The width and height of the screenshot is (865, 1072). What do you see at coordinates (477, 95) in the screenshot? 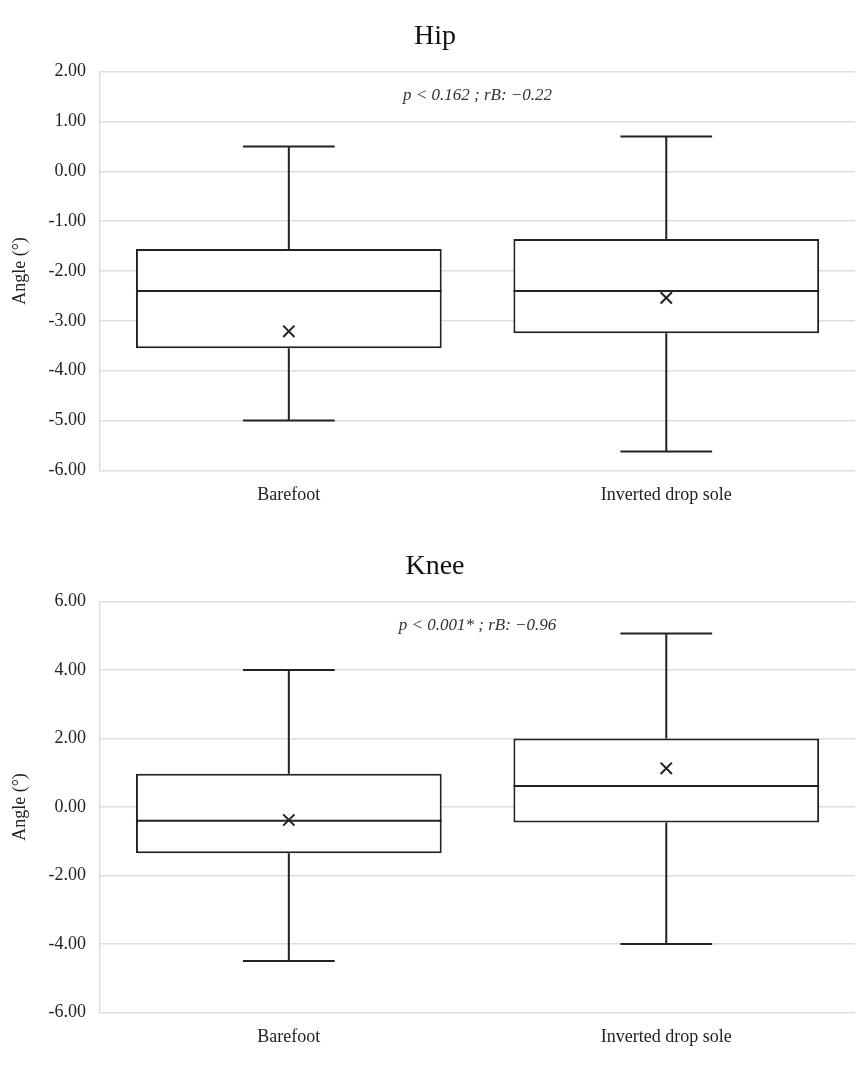
I see `annotation: p < 0.162 ; rB: −0.22` at bounding box center [477, 95].